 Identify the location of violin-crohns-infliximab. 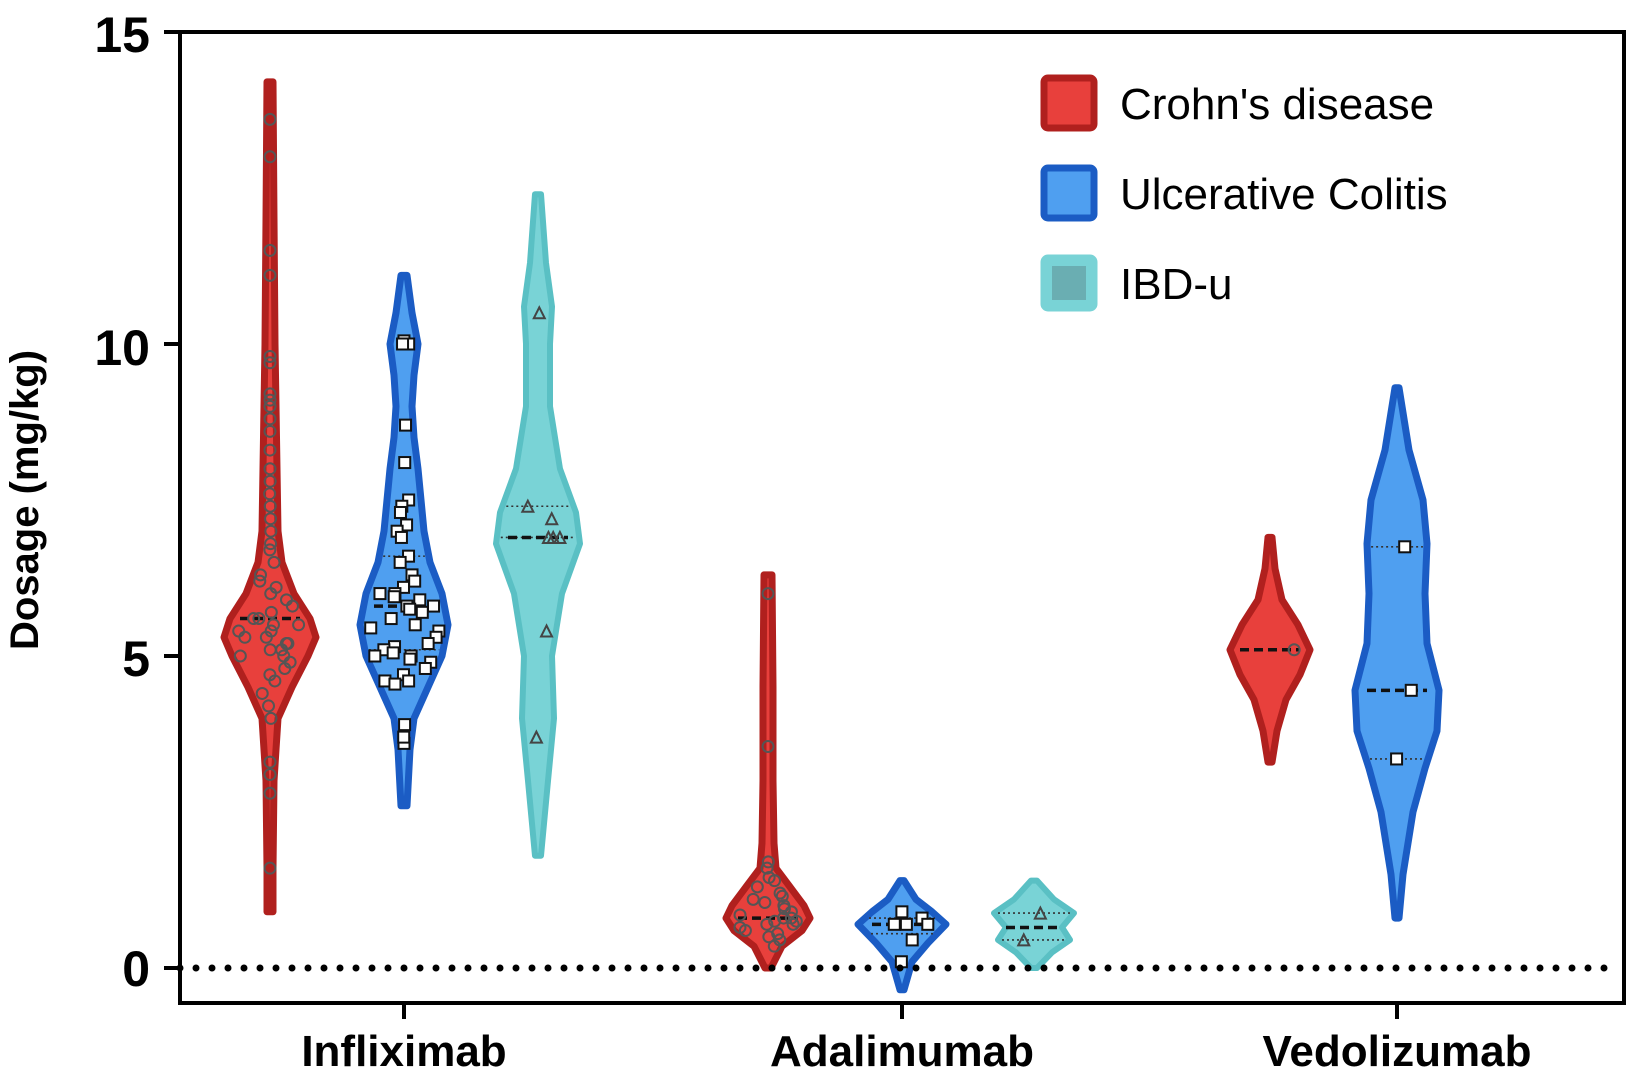
(270, 497).